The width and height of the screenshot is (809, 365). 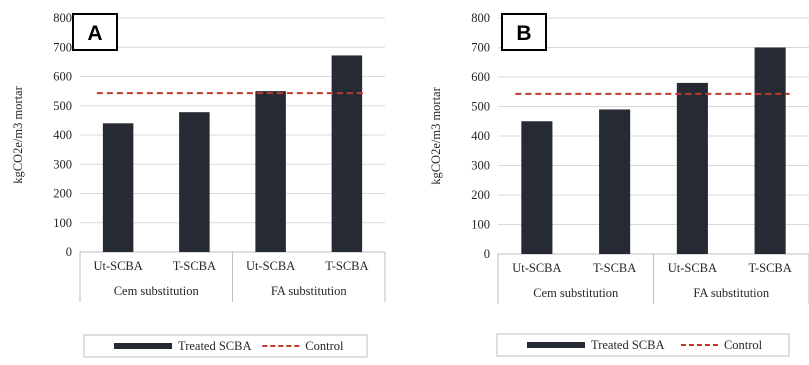 I want to click on panel-letter: B, so click(x=523, y=33).